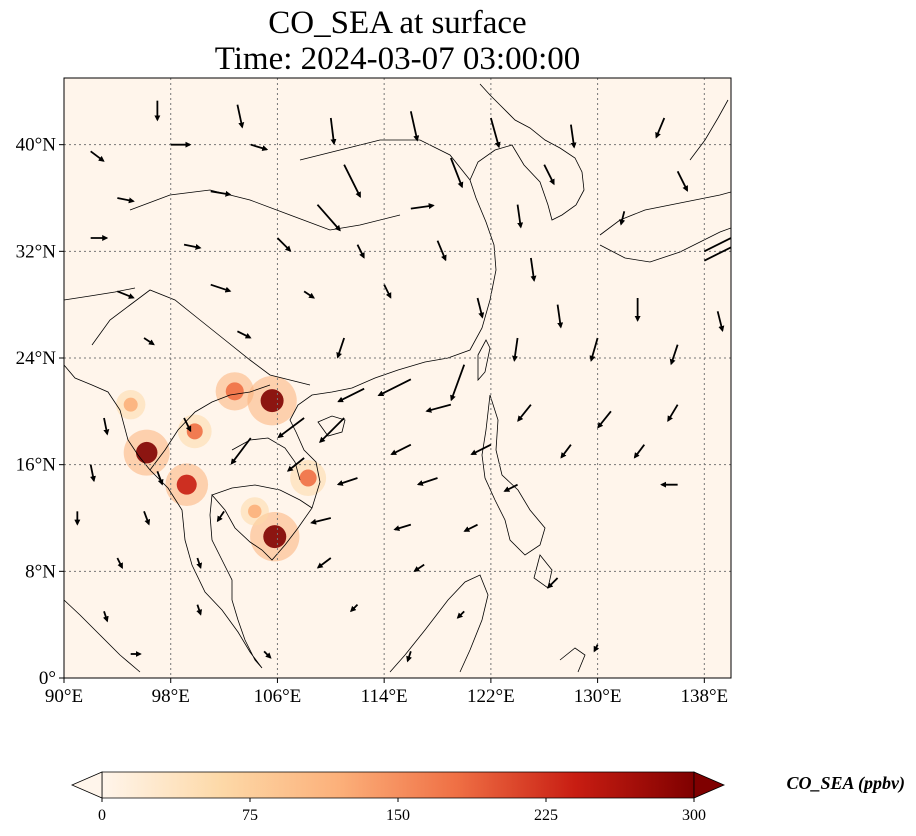 The image size is (916, 836). Describe the element at coordinates (598, 696) in the screenshot. I see `longitude-tick-label: 130°E` at that location.